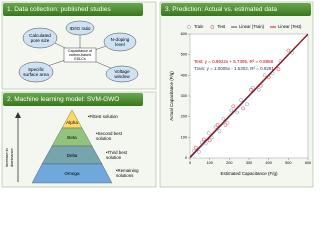 Image resolution: width=320 pixels, height=240 pixels. Describe the element at coordinates (72, 146) in the screenshot. I see `pyramid` at that location.